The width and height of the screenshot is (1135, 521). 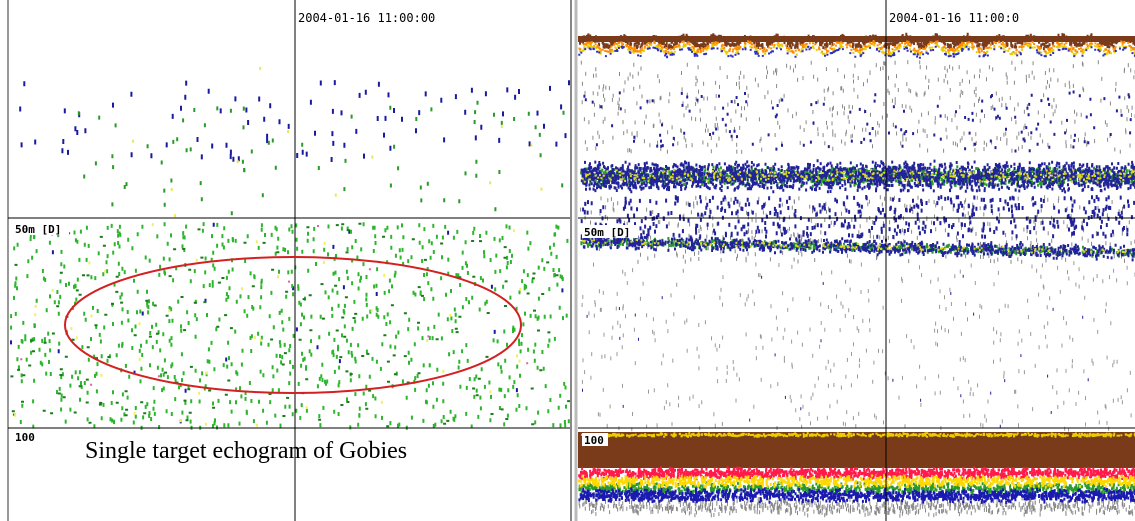 I want to click on caption: Single target echogram of Gobies, so click(x=246, y=451).